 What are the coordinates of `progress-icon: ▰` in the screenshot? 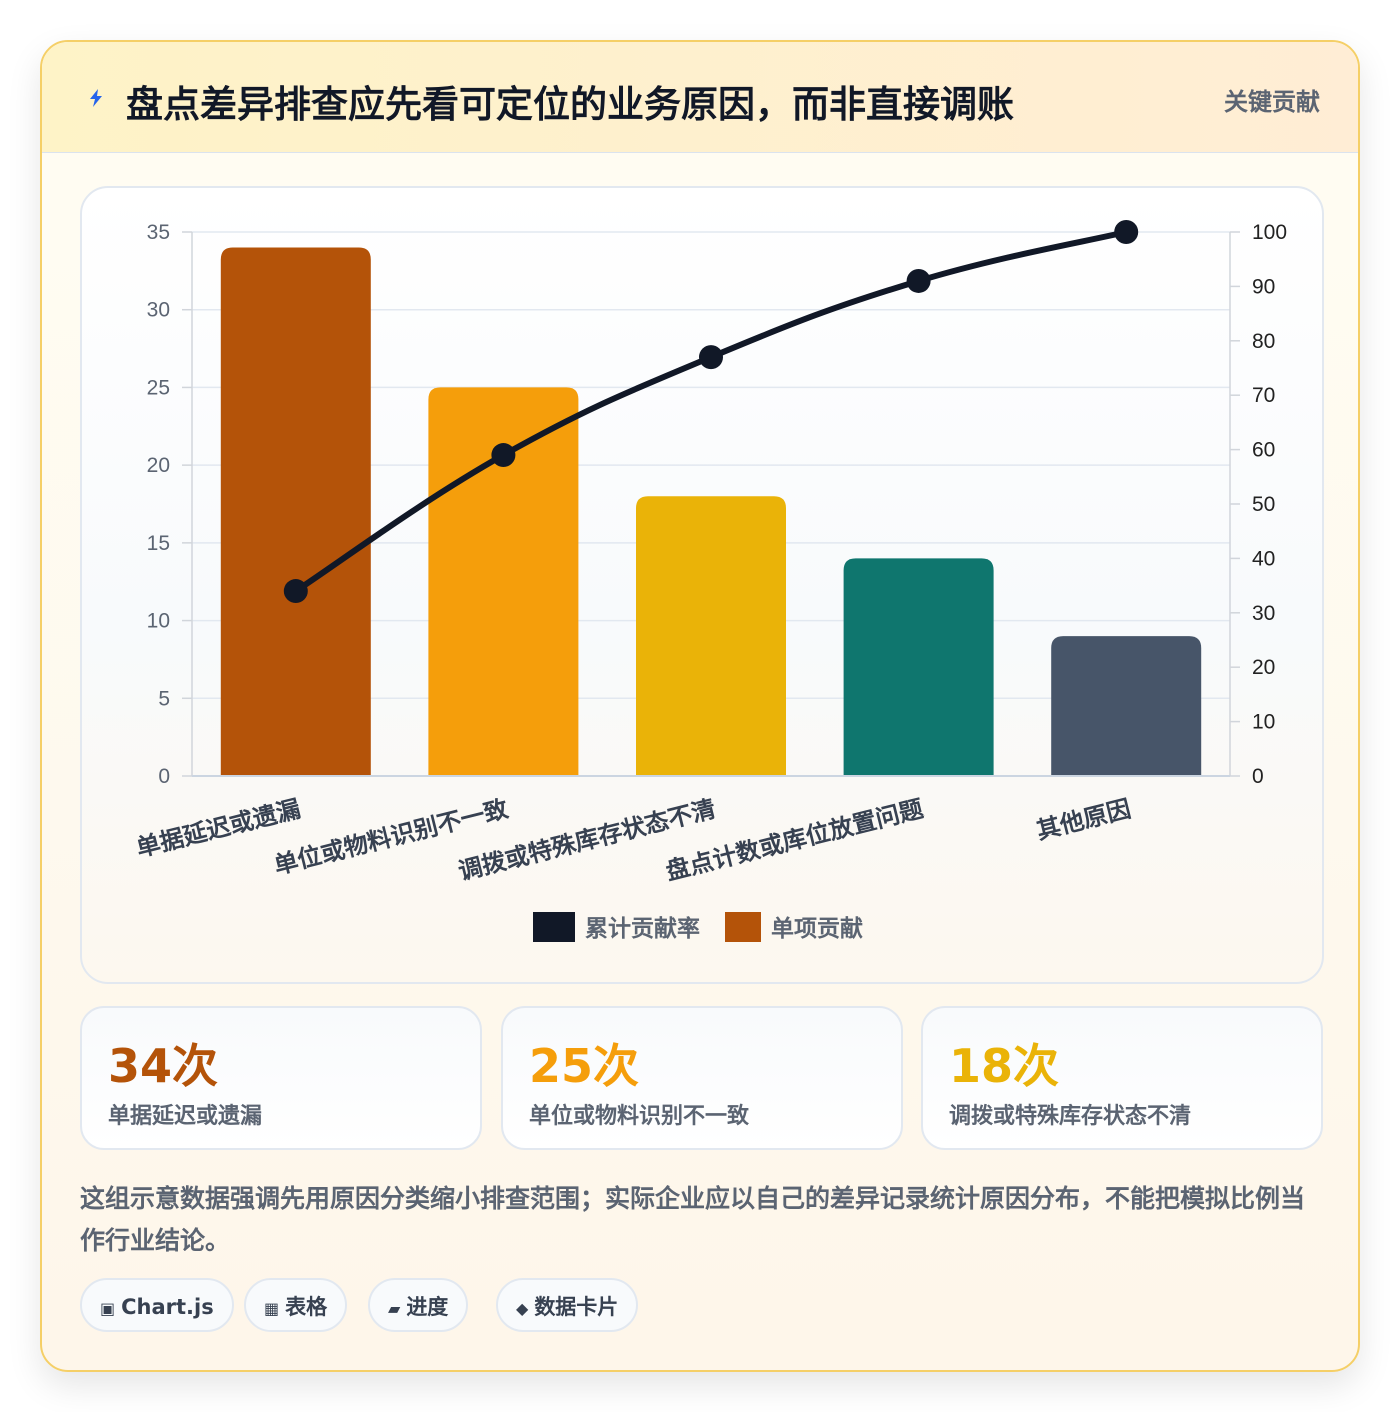 It's located at (394, 1308).